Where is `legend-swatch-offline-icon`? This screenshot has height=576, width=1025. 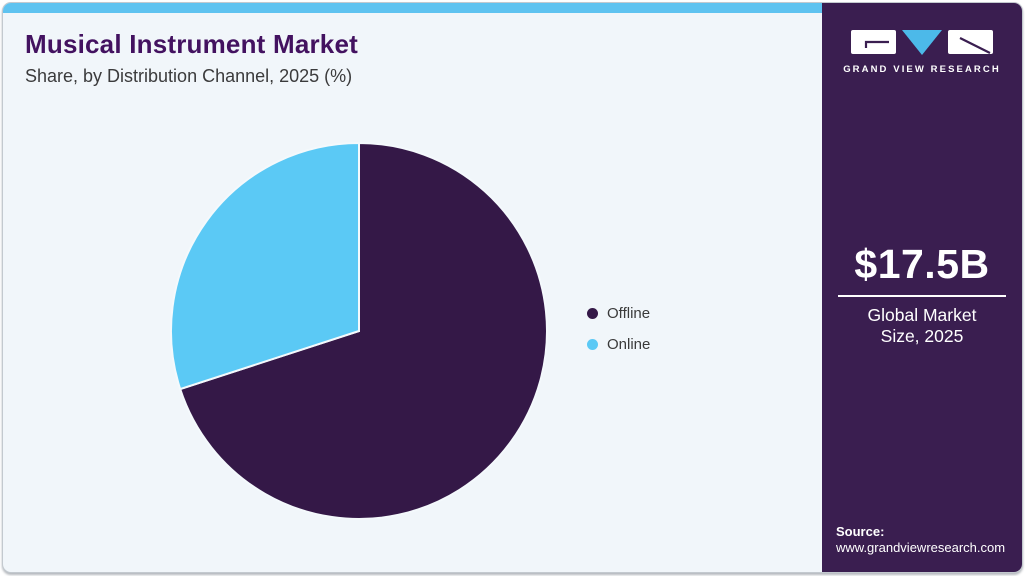
legend-swatch-offline-icon is located at coordinates (592, 313).